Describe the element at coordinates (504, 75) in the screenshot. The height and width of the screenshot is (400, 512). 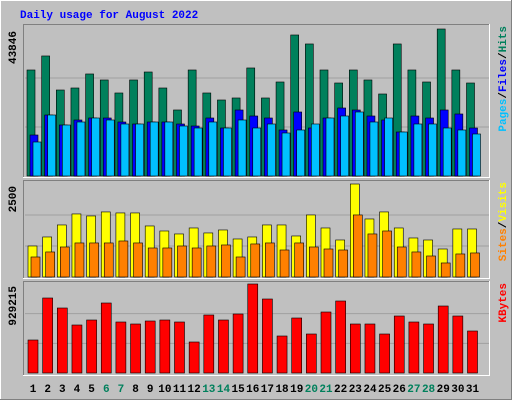
I see `legend-entry: Files` at that location.